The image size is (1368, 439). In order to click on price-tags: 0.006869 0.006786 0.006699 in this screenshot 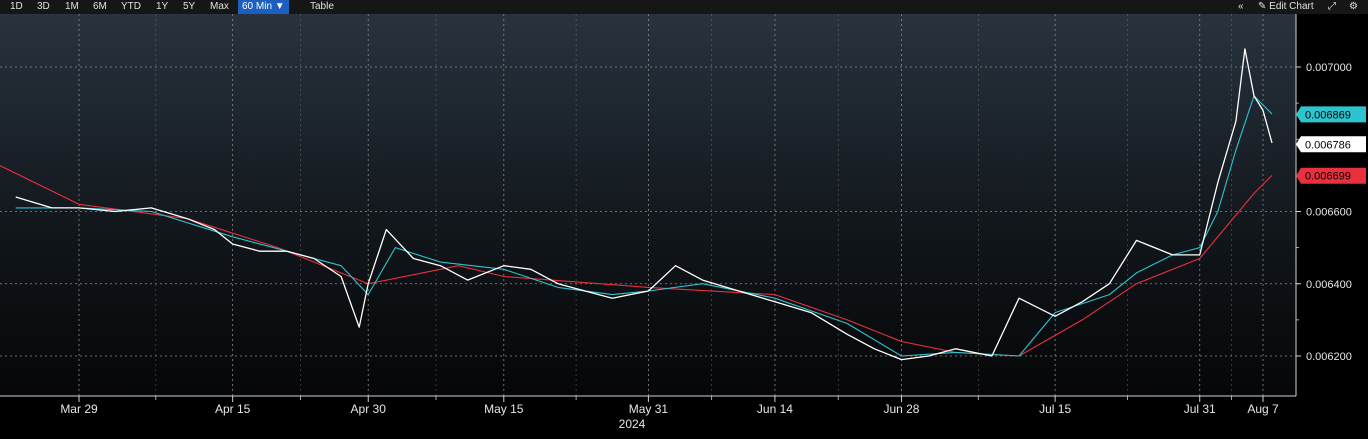, I will do `click(1331, 145)`.